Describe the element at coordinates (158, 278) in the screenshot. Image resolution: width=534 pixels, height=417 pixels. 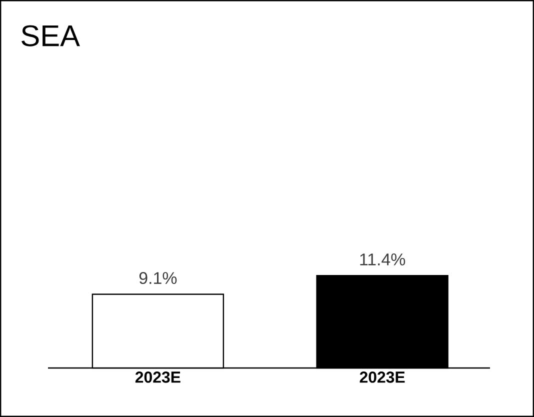
I see `data-label: 9.1%` at that location.